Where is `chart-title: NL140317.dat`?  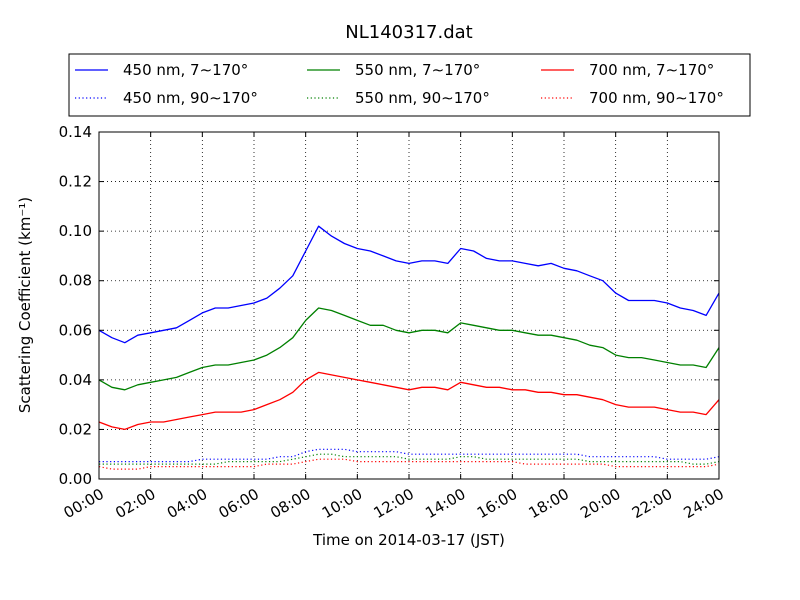 chart-title: NL140317.dat is located at coordinates (408, 32).